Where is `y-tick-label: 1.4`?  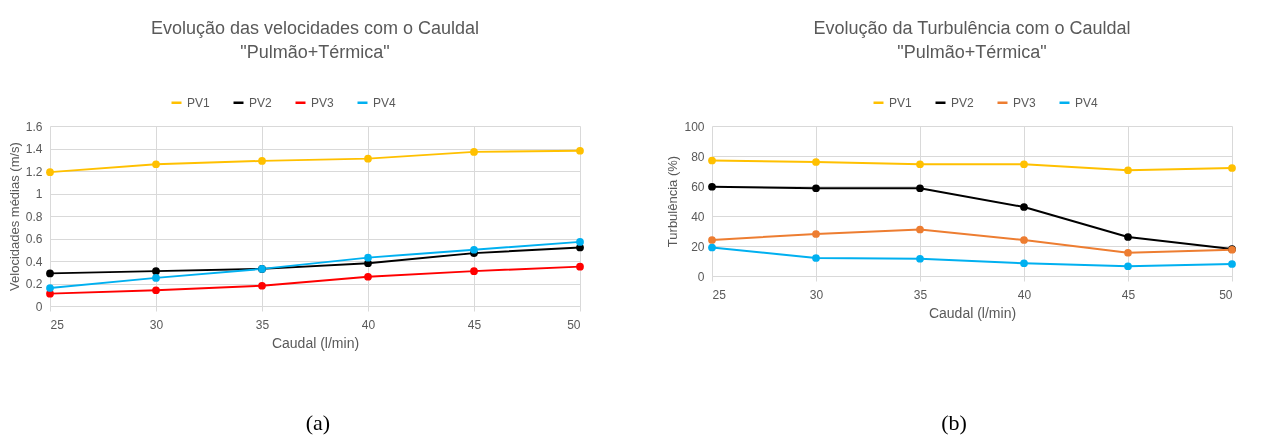
y-tick-label: 1.4 is located at coordinates (34, 149).